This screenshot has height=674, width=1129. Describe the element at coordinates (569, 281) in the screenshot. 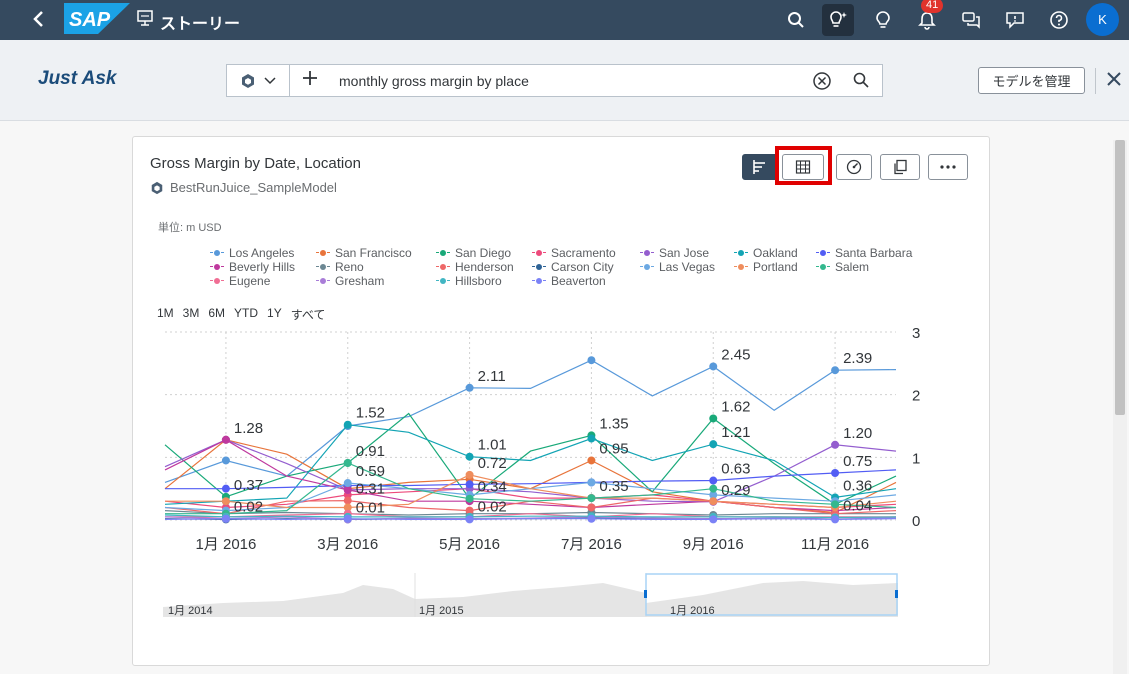

I see `legend-item: Beaverton` at that location.